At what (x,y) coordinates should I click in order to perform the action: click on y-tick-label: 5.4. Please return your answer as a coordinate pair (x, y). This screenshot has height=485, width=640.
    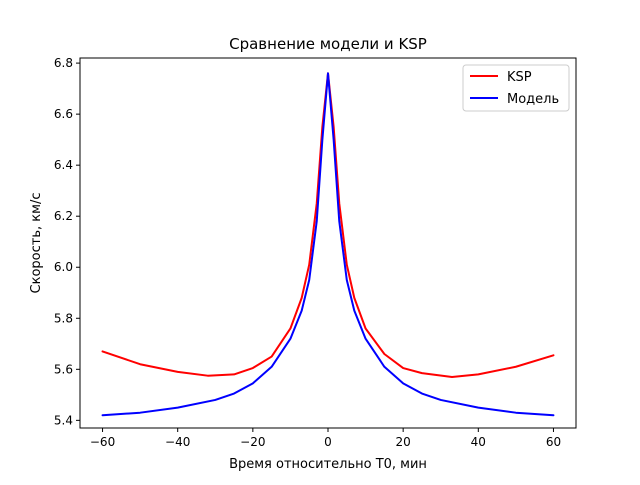
    Looking at the image, I should click on (63, 420).